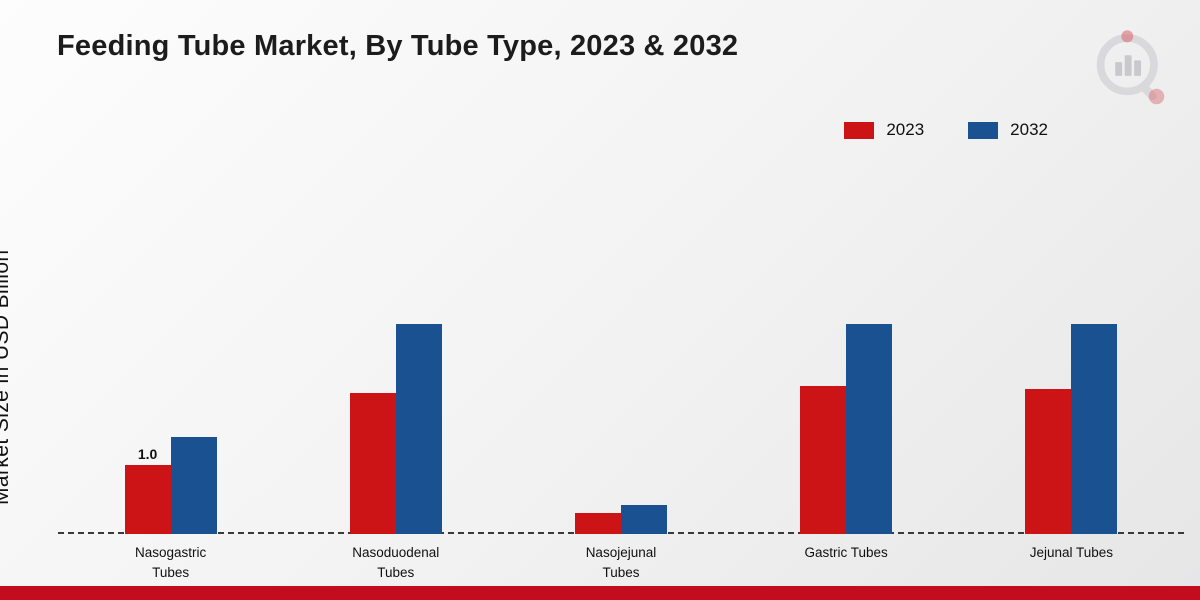 The image size is (1200, 600). Describe the element at coordinates (983, 130) in the screenshot. I see `legend-swatch-2032` at that location.